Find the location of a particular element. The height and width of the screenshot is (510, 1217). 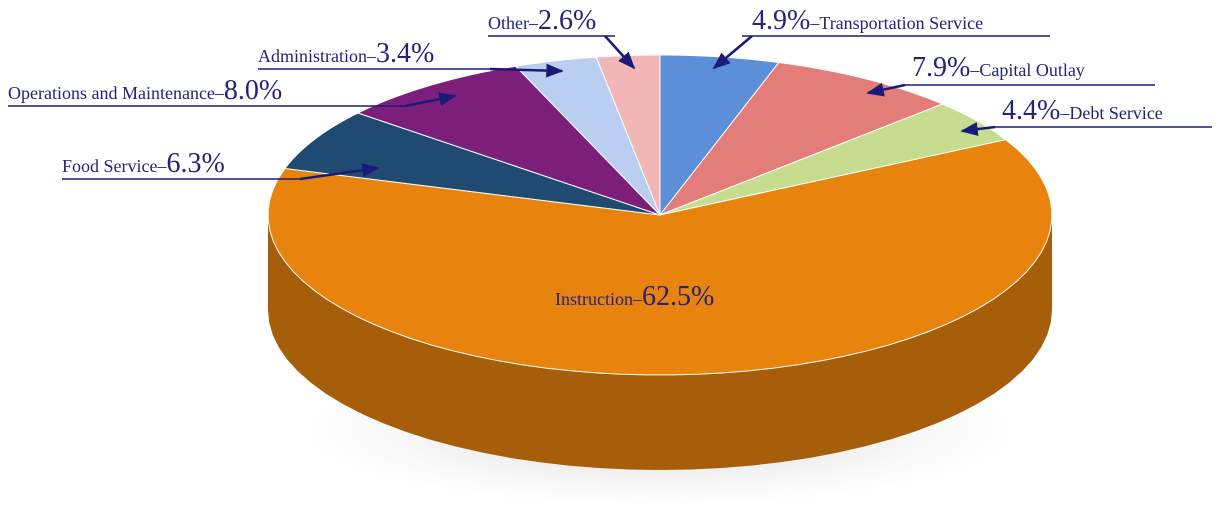

value-label: 7.9% is located at coordinates (941, 67).